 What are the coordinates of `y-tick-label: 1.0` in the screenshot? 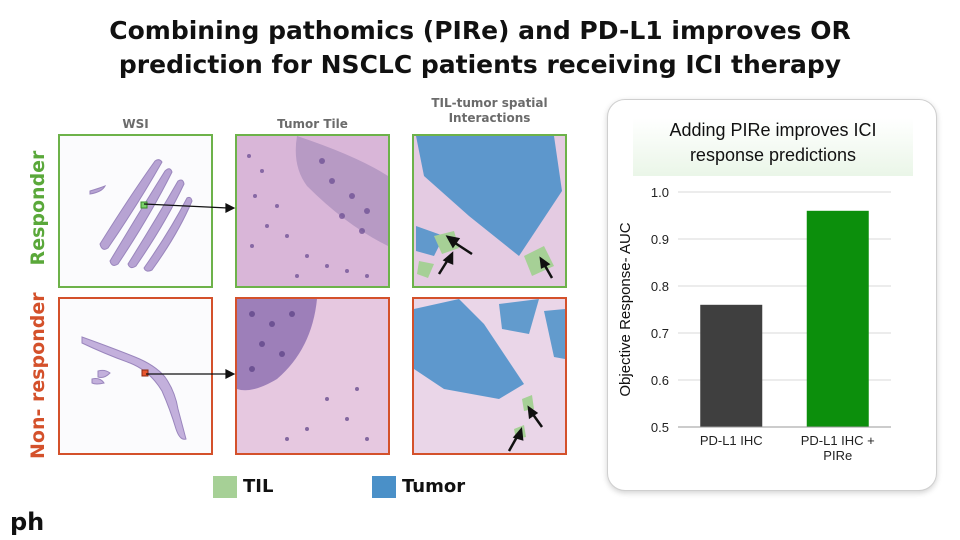 It's located at (660, 192).